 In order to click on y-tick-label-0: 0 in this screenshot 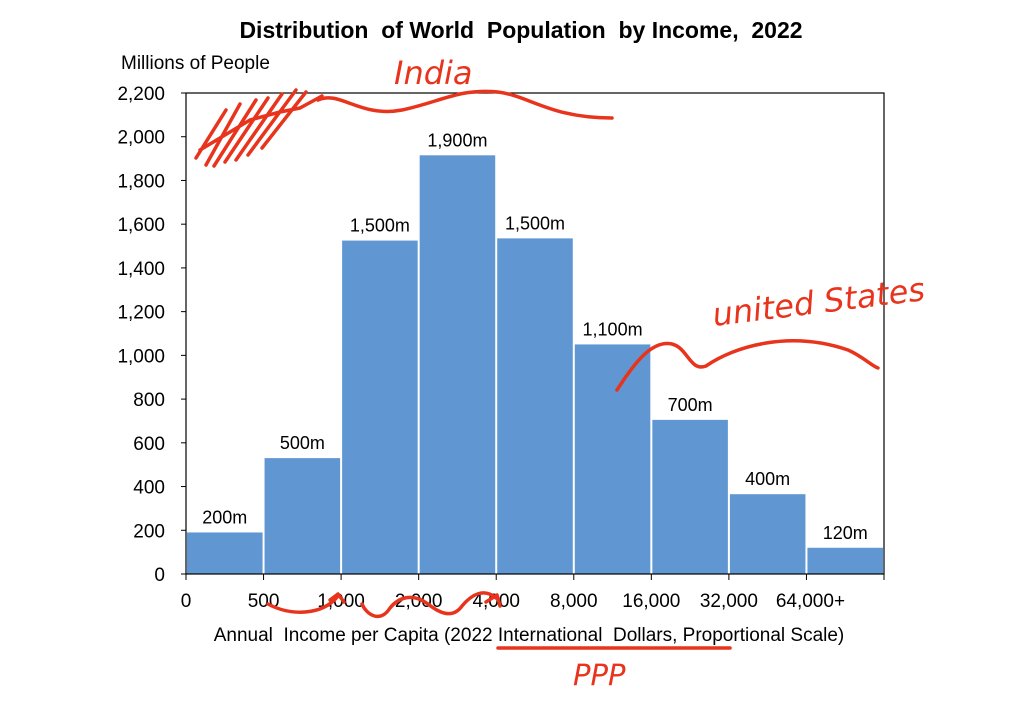, I will do `click(159, 575)`.